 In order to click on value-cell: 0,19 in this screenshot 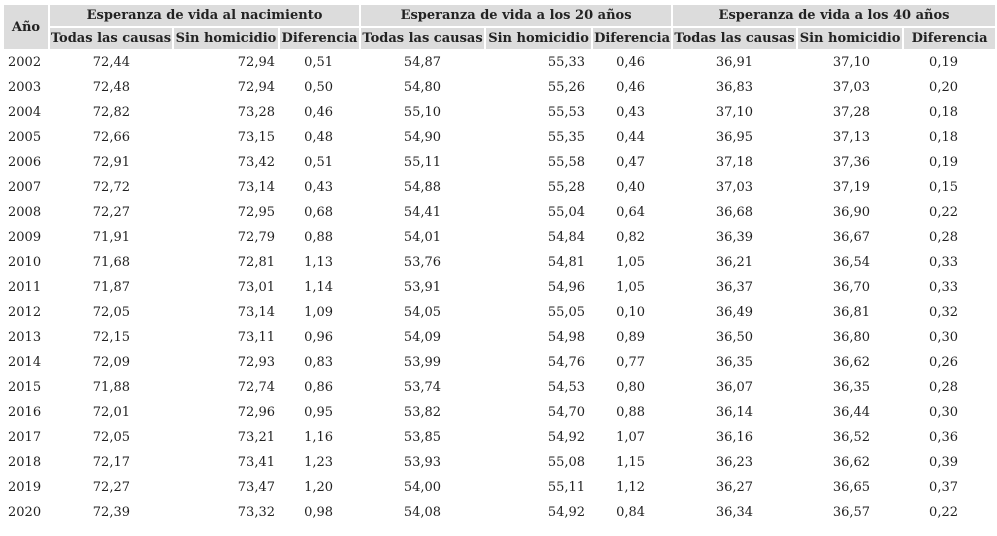, I will do `click(943, 162)`.